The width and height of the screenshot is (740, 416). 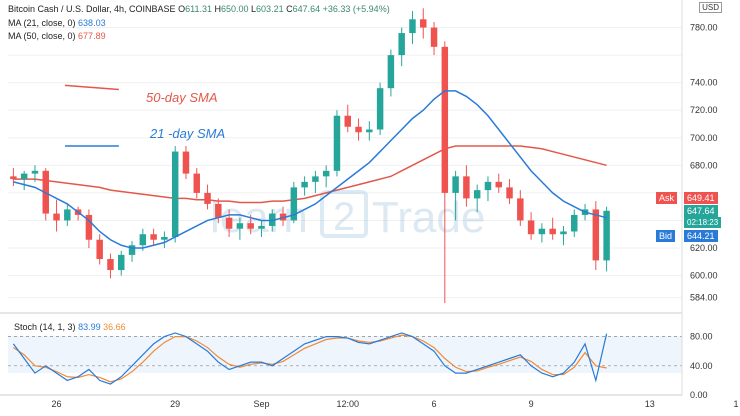 I want to click on stoch-d-line, so click(x=310, y=358).